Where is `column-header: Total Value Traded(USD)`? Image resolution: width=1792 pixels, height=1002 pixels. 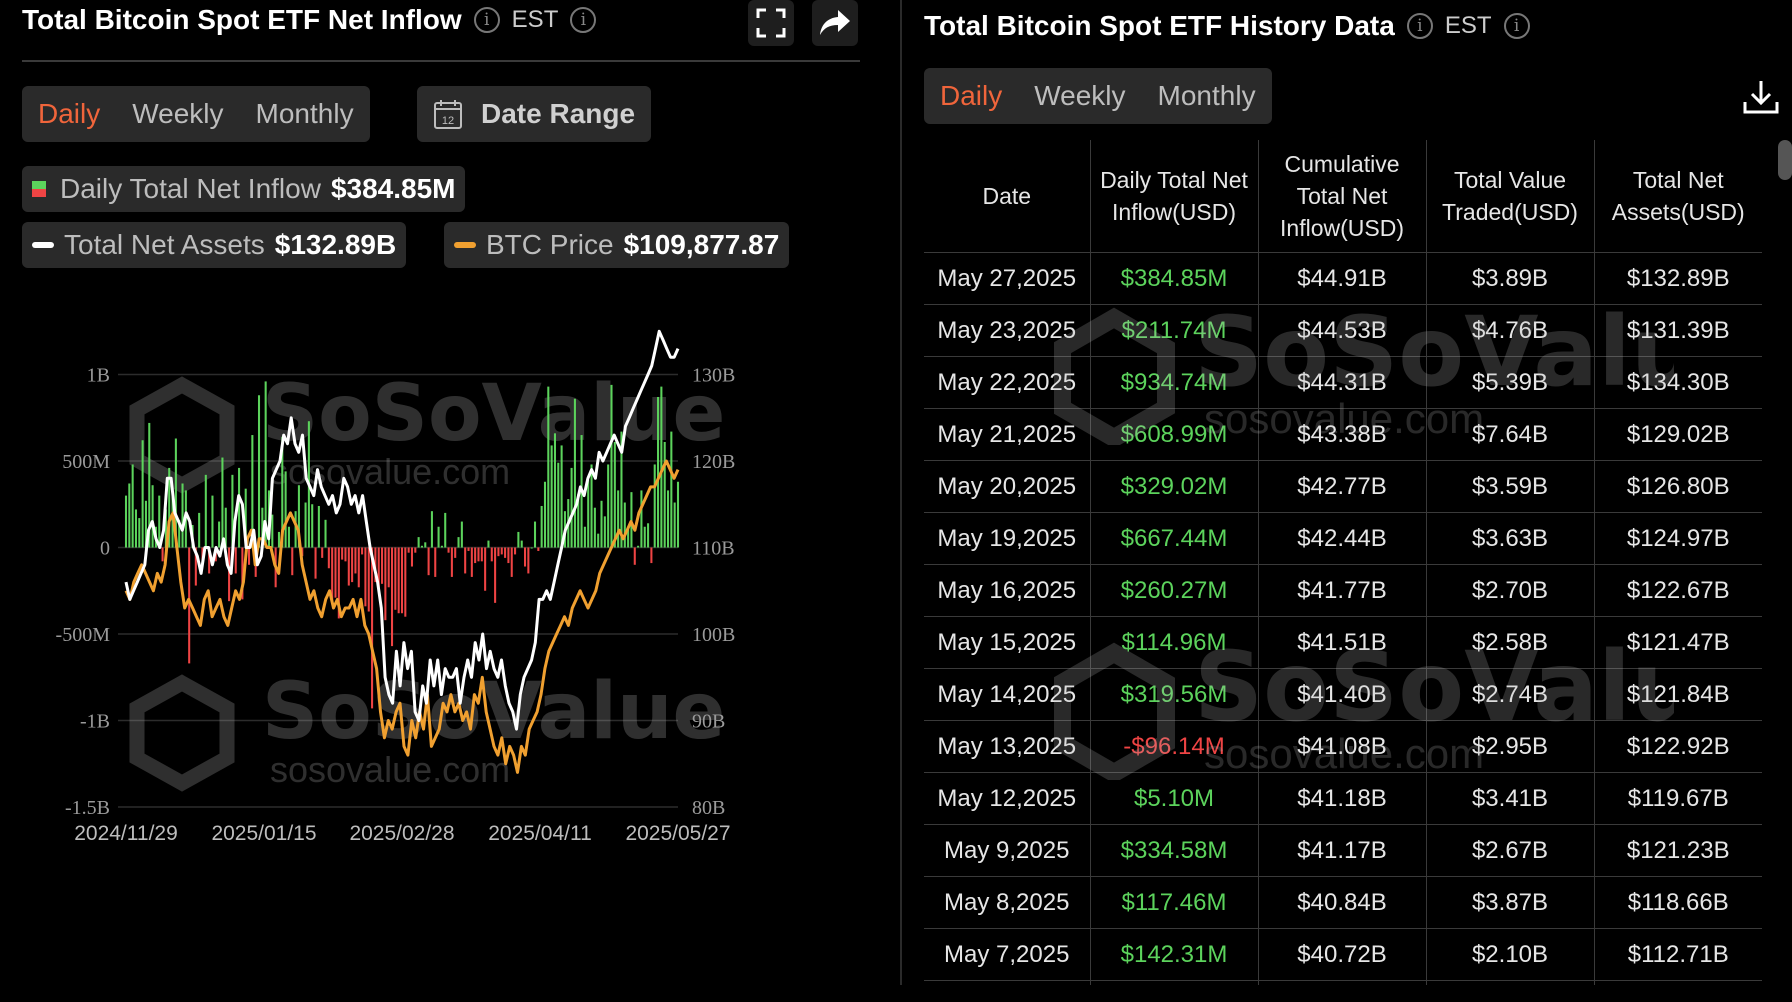 column-header: Total Value Traded(USD) is located at coordinates (1510, 196).